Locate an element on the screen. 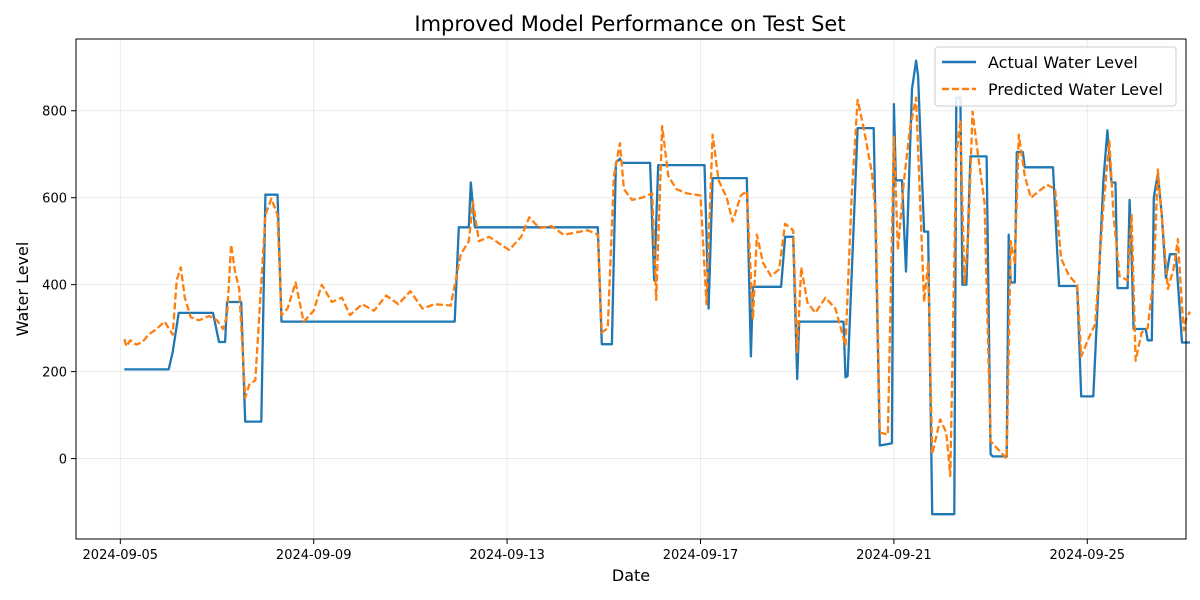 This screenshot has width=1200, height=600. x-tick-label: 2024-09-17 is located at coordinates (701, 555).